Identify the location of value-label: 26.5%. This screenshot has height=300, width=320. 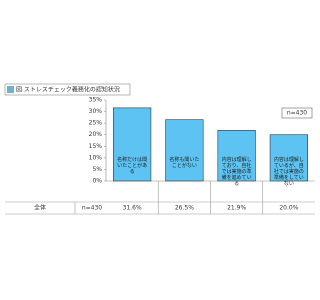
(184, 208).